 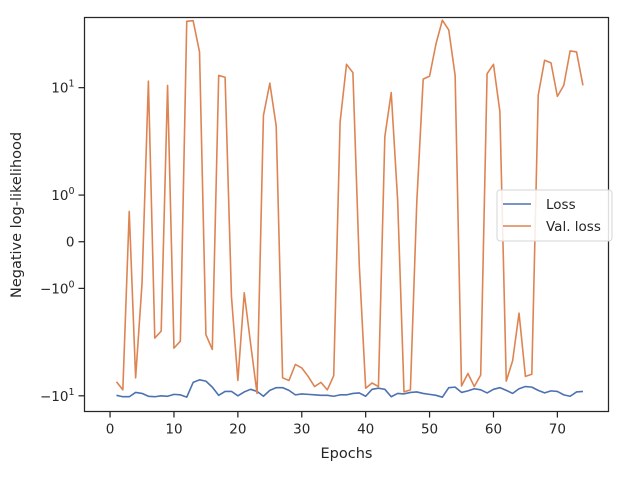 I want to click on x-axis-label: Epochs, so click(x=347, y=454).